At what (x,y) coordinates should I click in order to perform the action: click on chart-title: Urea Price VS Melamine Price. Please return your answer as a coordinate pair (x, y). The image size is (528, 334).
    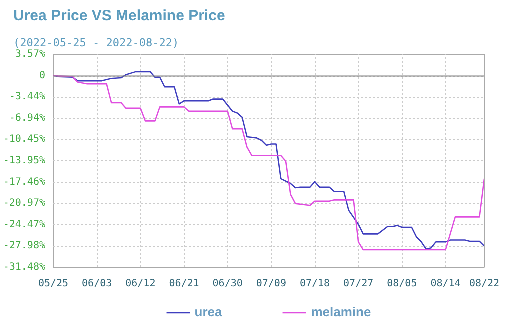
    Looking at the image, I should click on (120, 16).